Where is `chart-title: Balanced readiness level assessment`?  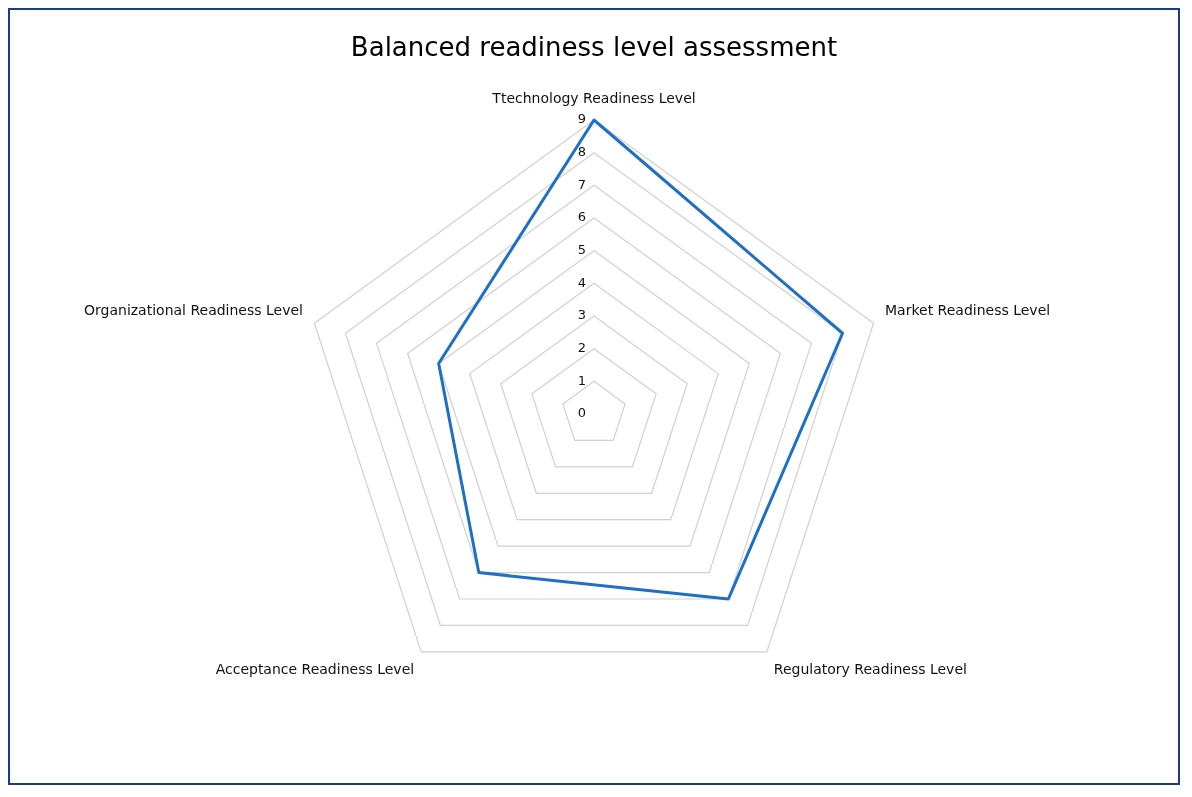
chart-title: Balanced readiness level assessment is located at coordinates (594, 47).